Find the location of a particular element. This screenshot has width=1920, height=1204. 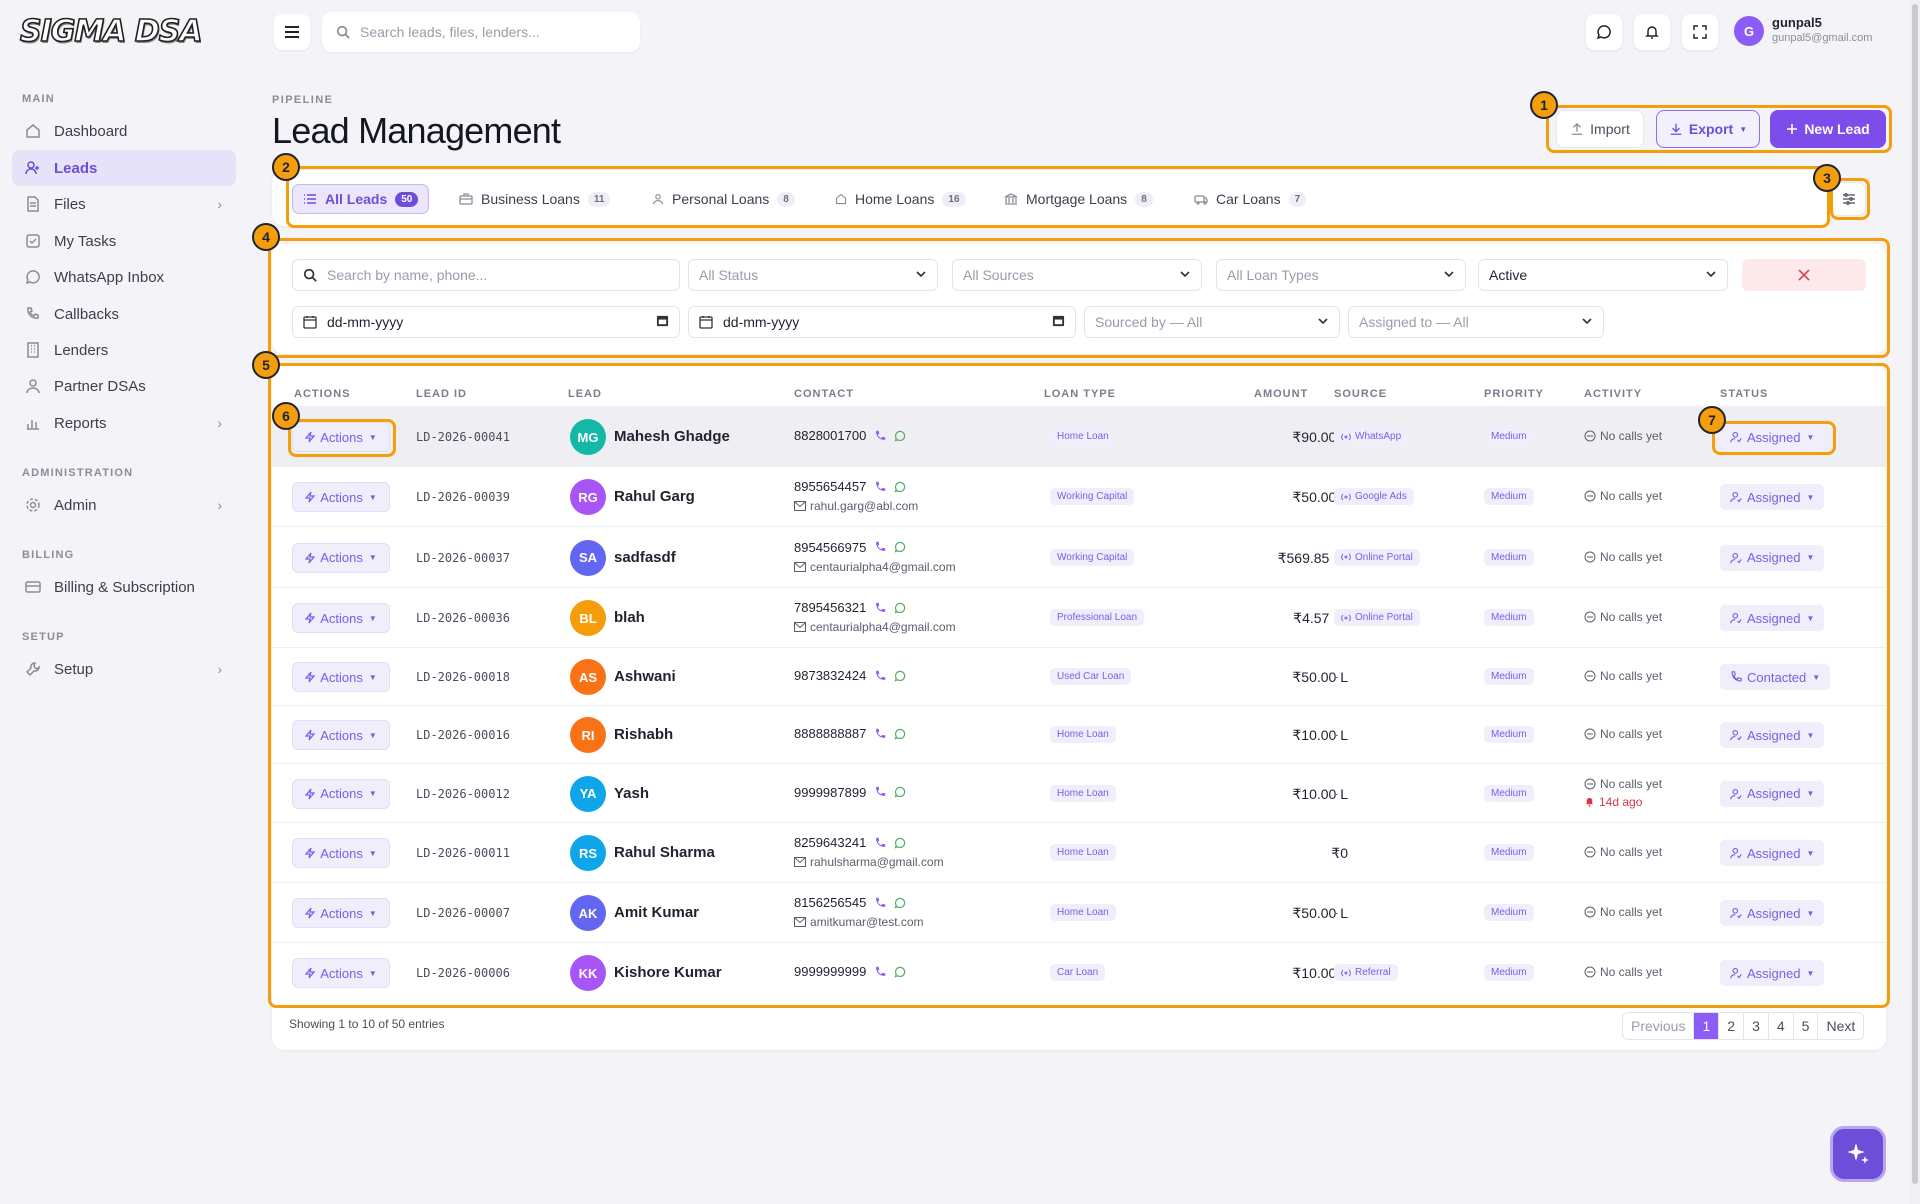

tab-business-loans: Business Loans 11 is located at coordinates (534, 199).